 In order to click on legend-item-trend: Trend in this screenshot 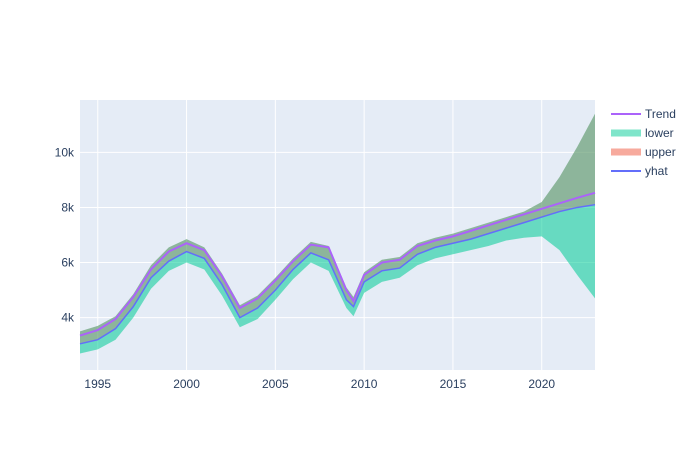, I will do `click(643, 114)`.